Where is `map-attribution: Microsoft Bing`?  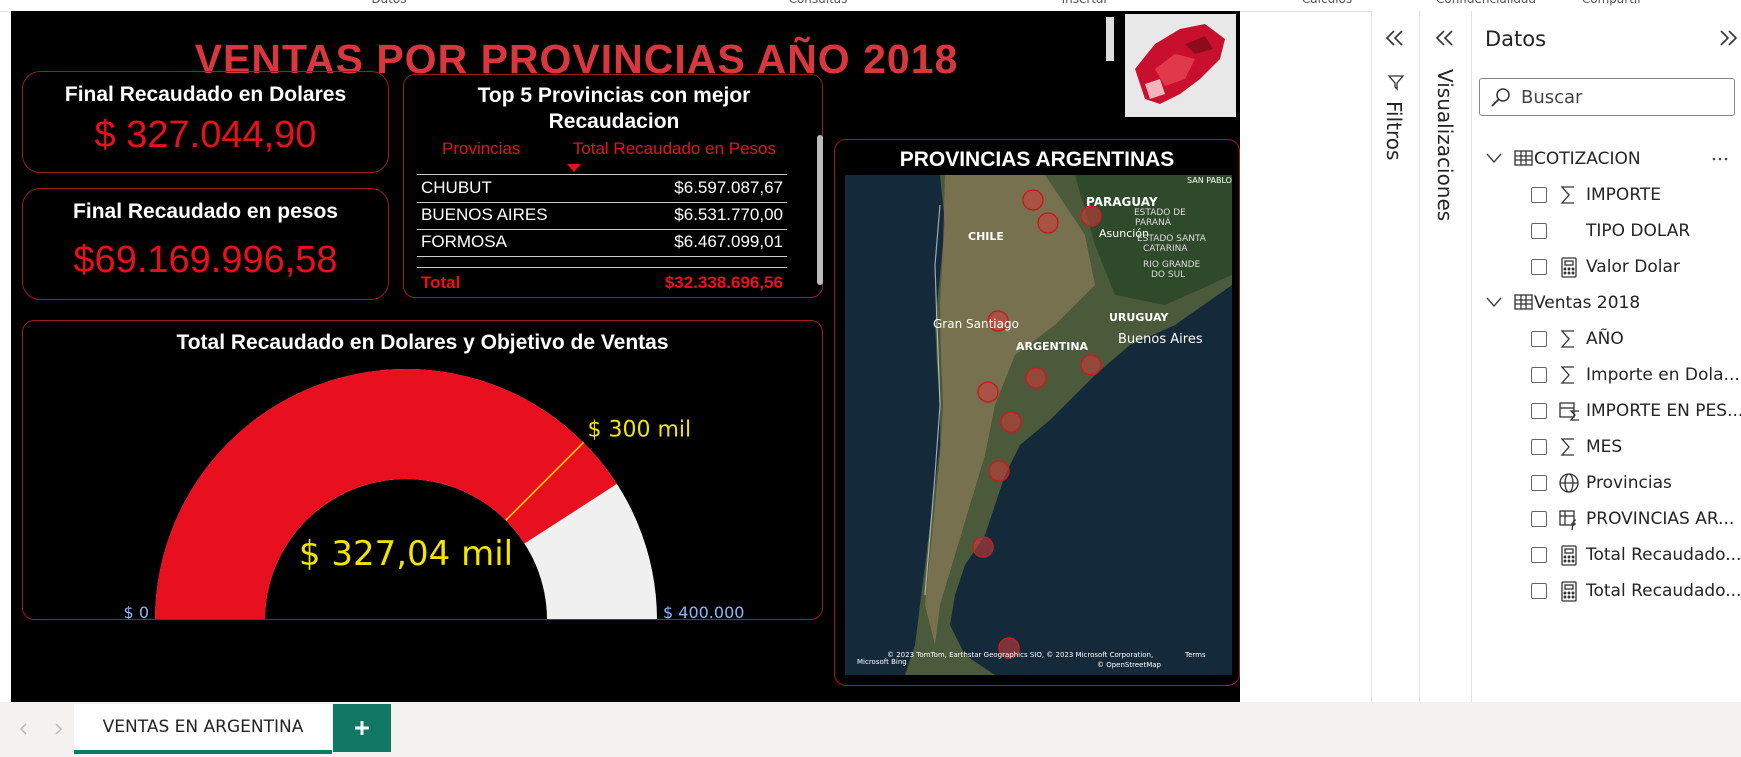
map-attribution: Microsoft Bing is located at coordinates (882, 662).